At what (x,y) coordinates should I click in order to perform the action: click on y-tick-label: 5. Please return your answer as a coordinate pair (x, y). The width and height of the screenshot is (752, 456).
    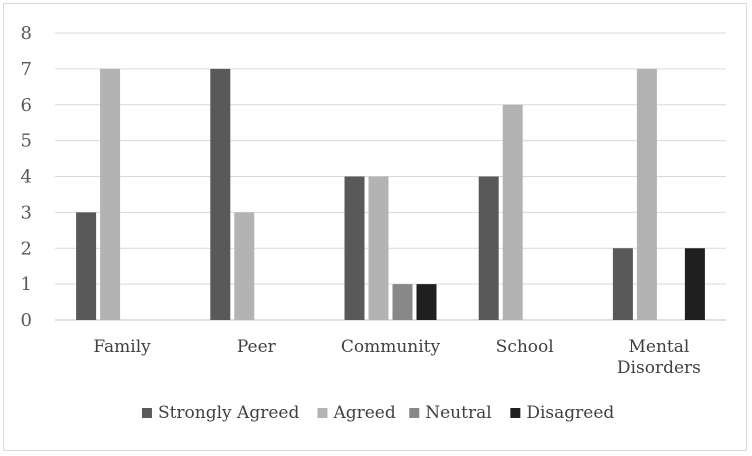
    Looking at the image, I should click on (26, 141).